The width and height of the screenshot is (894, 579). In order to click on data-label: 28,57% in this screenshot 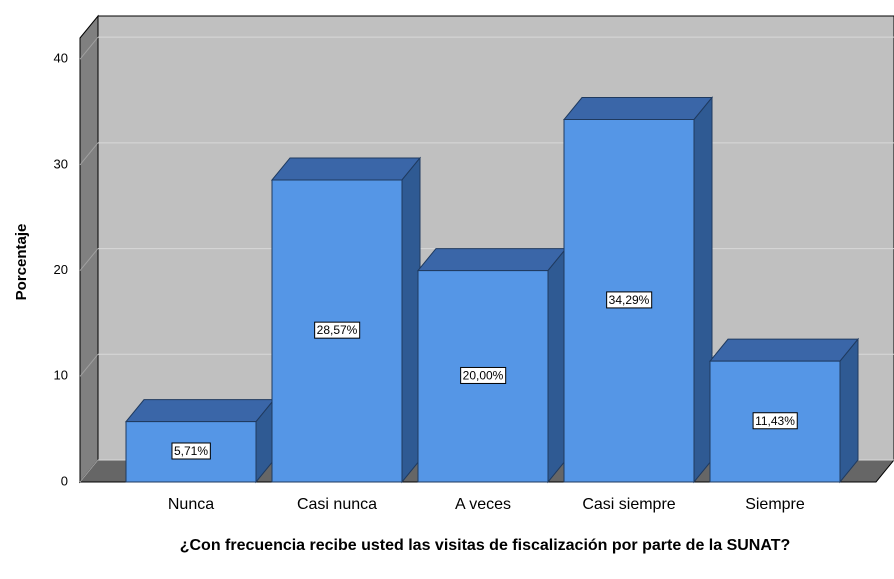, I will do `click(337, 330)`.